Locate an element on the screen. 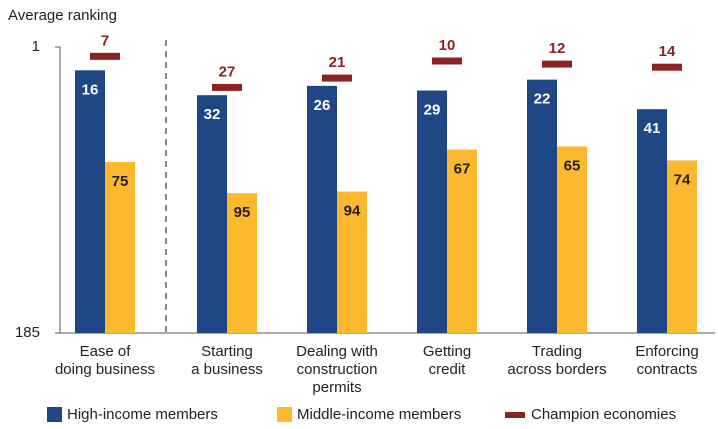  x-tick-label: credit is located at coordinates (448, 369).